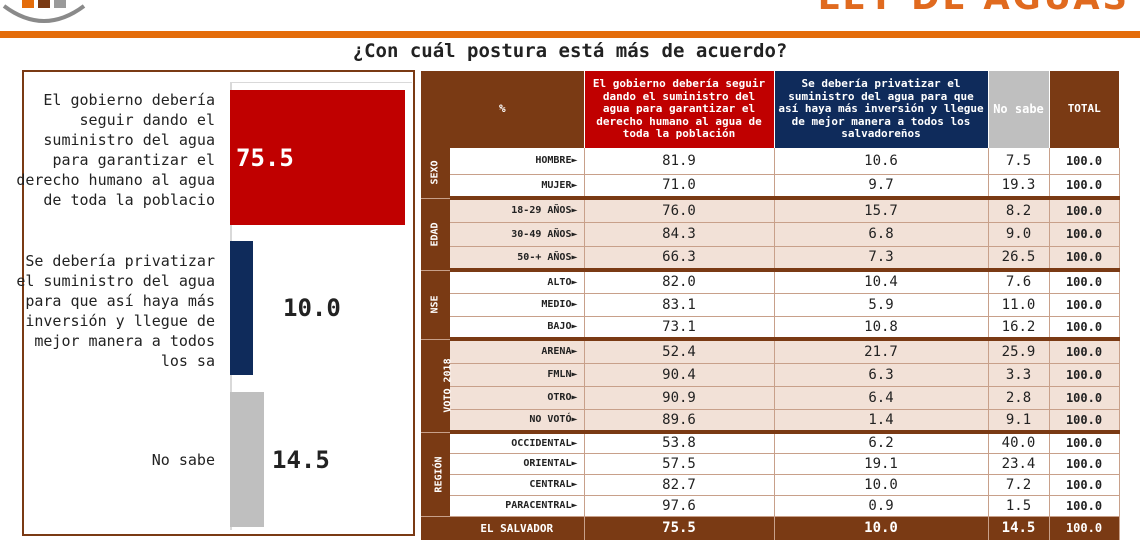 Image resolution: width=1140 pixels, height=540 pixels. What do you see at coordinates (1019, 506) in the screenshot?
I see `table-cell: 1.5` at bounding box center [1019, 506].